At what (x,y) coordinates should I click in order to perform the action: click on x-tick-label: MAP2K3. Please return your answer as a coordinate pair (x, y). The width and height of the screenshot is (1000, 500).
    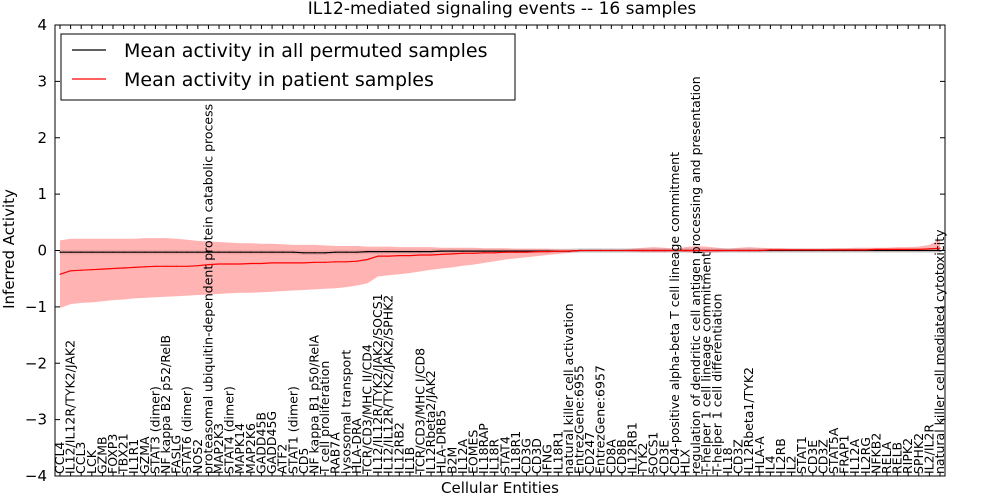
    Looking at the image, I should click on (218, 448).